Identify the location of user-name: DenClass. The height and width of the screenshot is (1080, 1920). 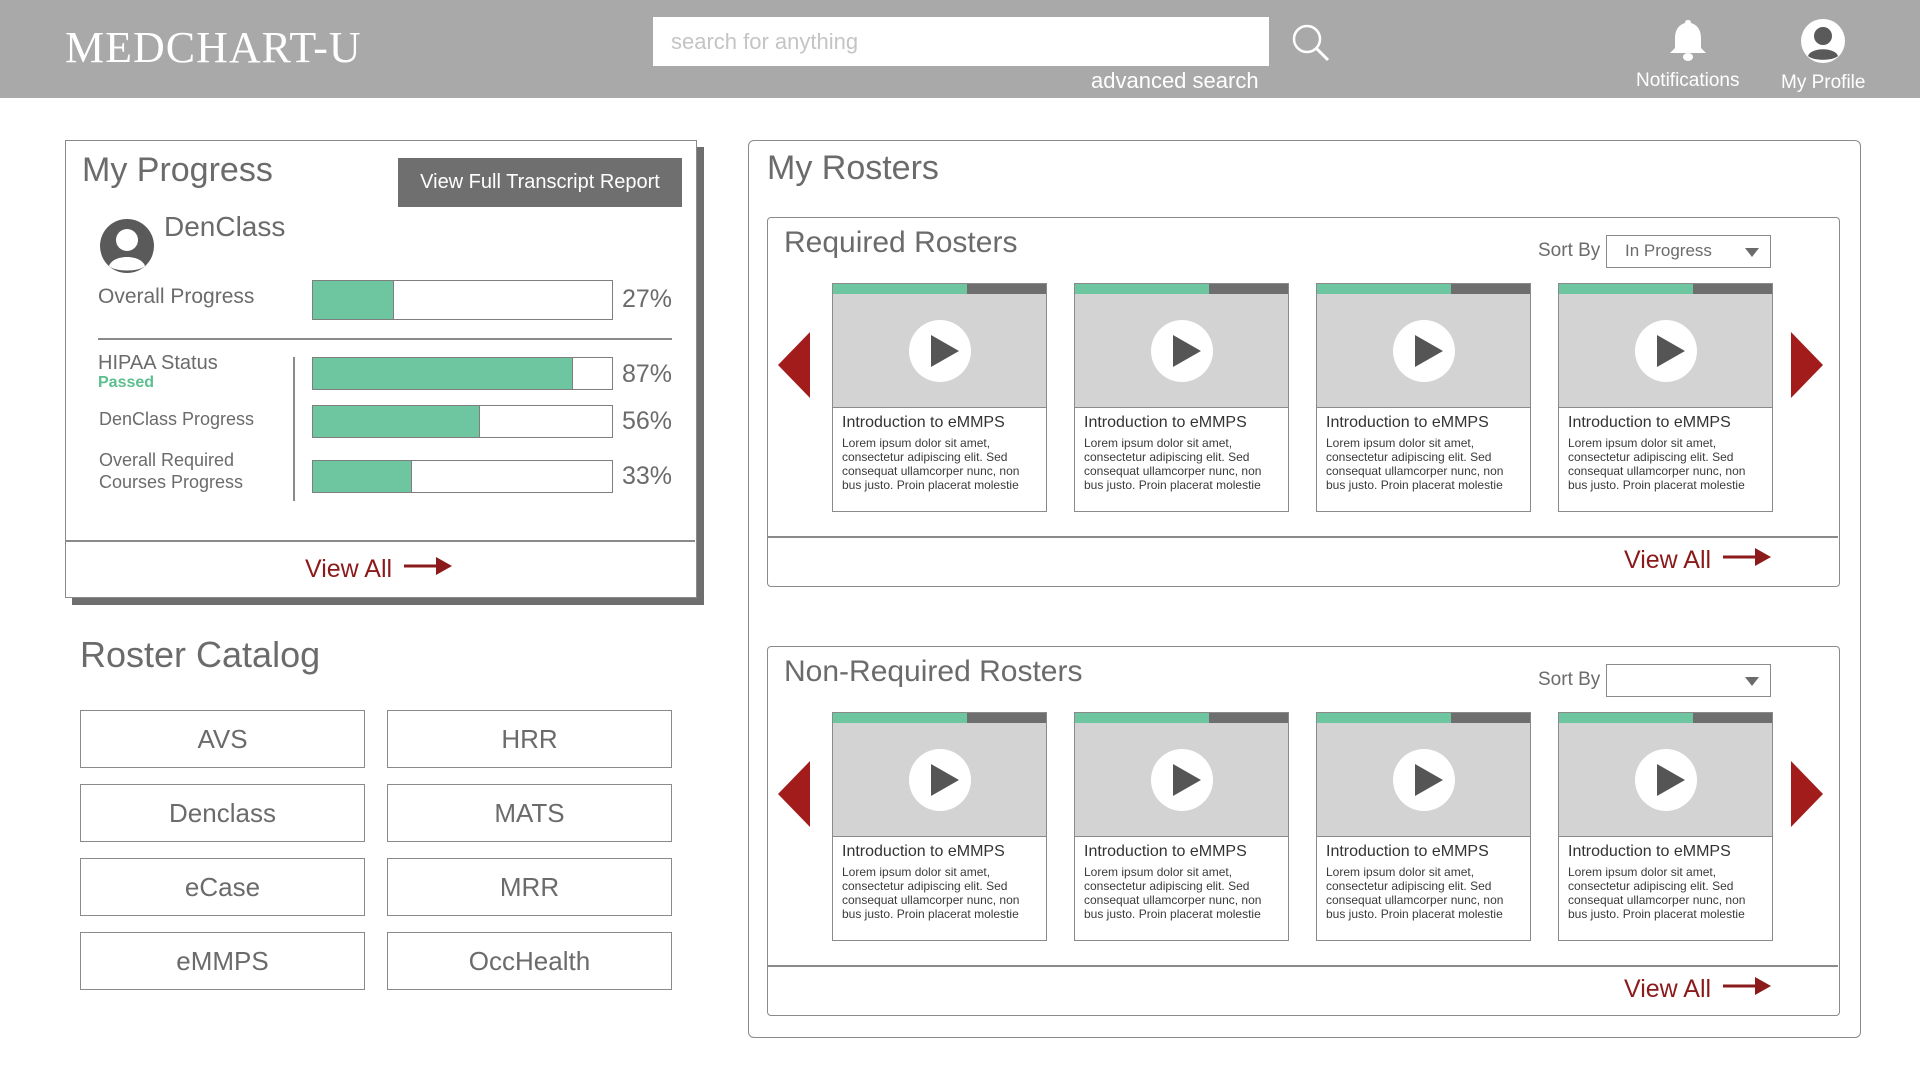
(225, 226).